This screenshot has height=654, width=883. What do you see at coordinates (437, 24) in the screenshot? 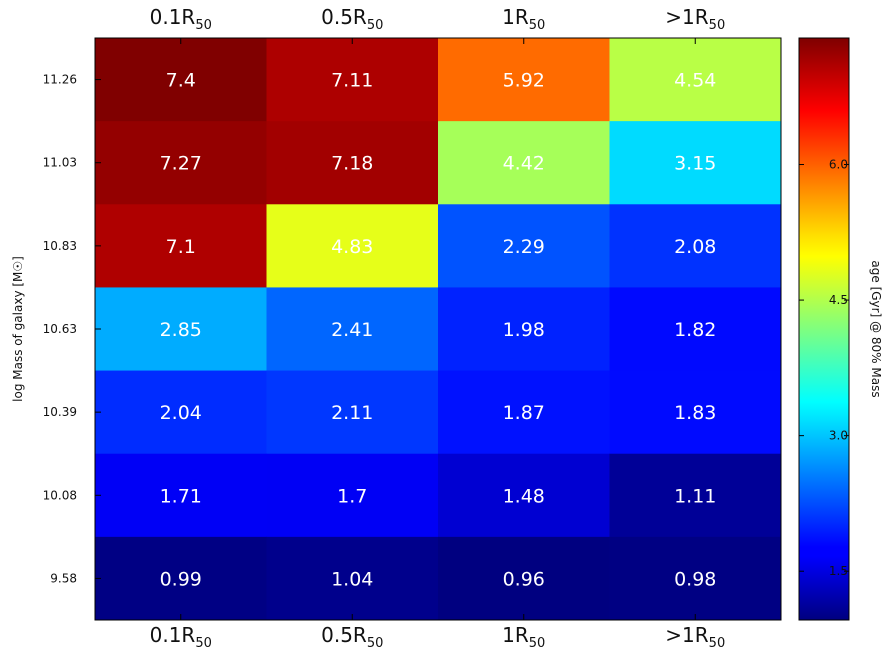
I see `x-axis-top: 0.1R50 0.5R50 1R50 >1R50` at bounding box center [437, 24].